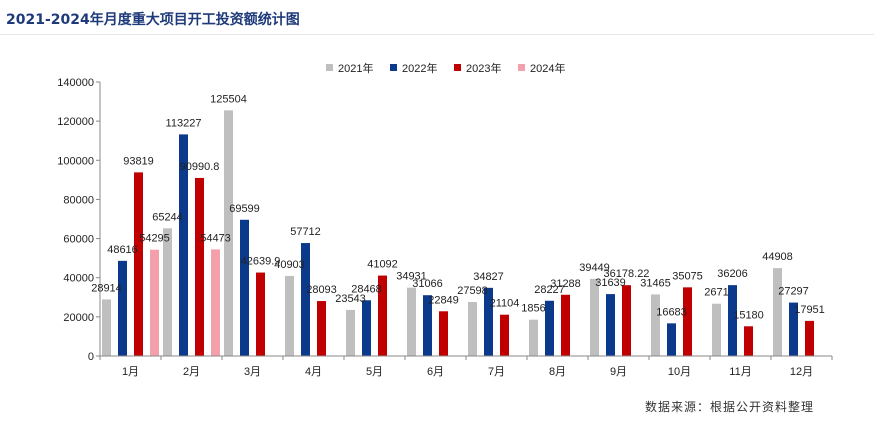  Describe the element at coordinates (167, 217) in the screenshot. I see `data-label: 65244` at that location.